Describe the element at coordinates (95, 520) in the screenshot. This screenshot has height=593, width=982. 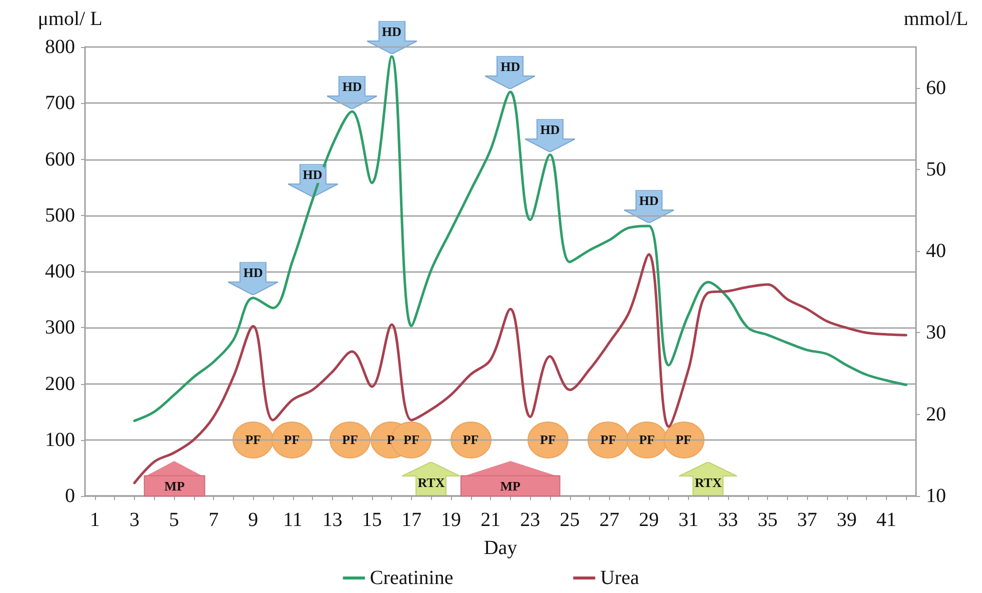
I see `x-tick-label: 1` at that location.